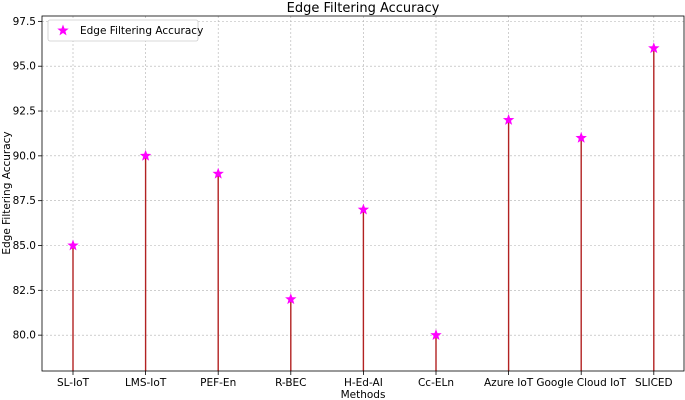 The height and width of the screenshot is (400, 685). What do you see at coordinates (218, 383) in the screenshot?
I see `x-tick-label: PEF-En` at bounding box center [218, 383].